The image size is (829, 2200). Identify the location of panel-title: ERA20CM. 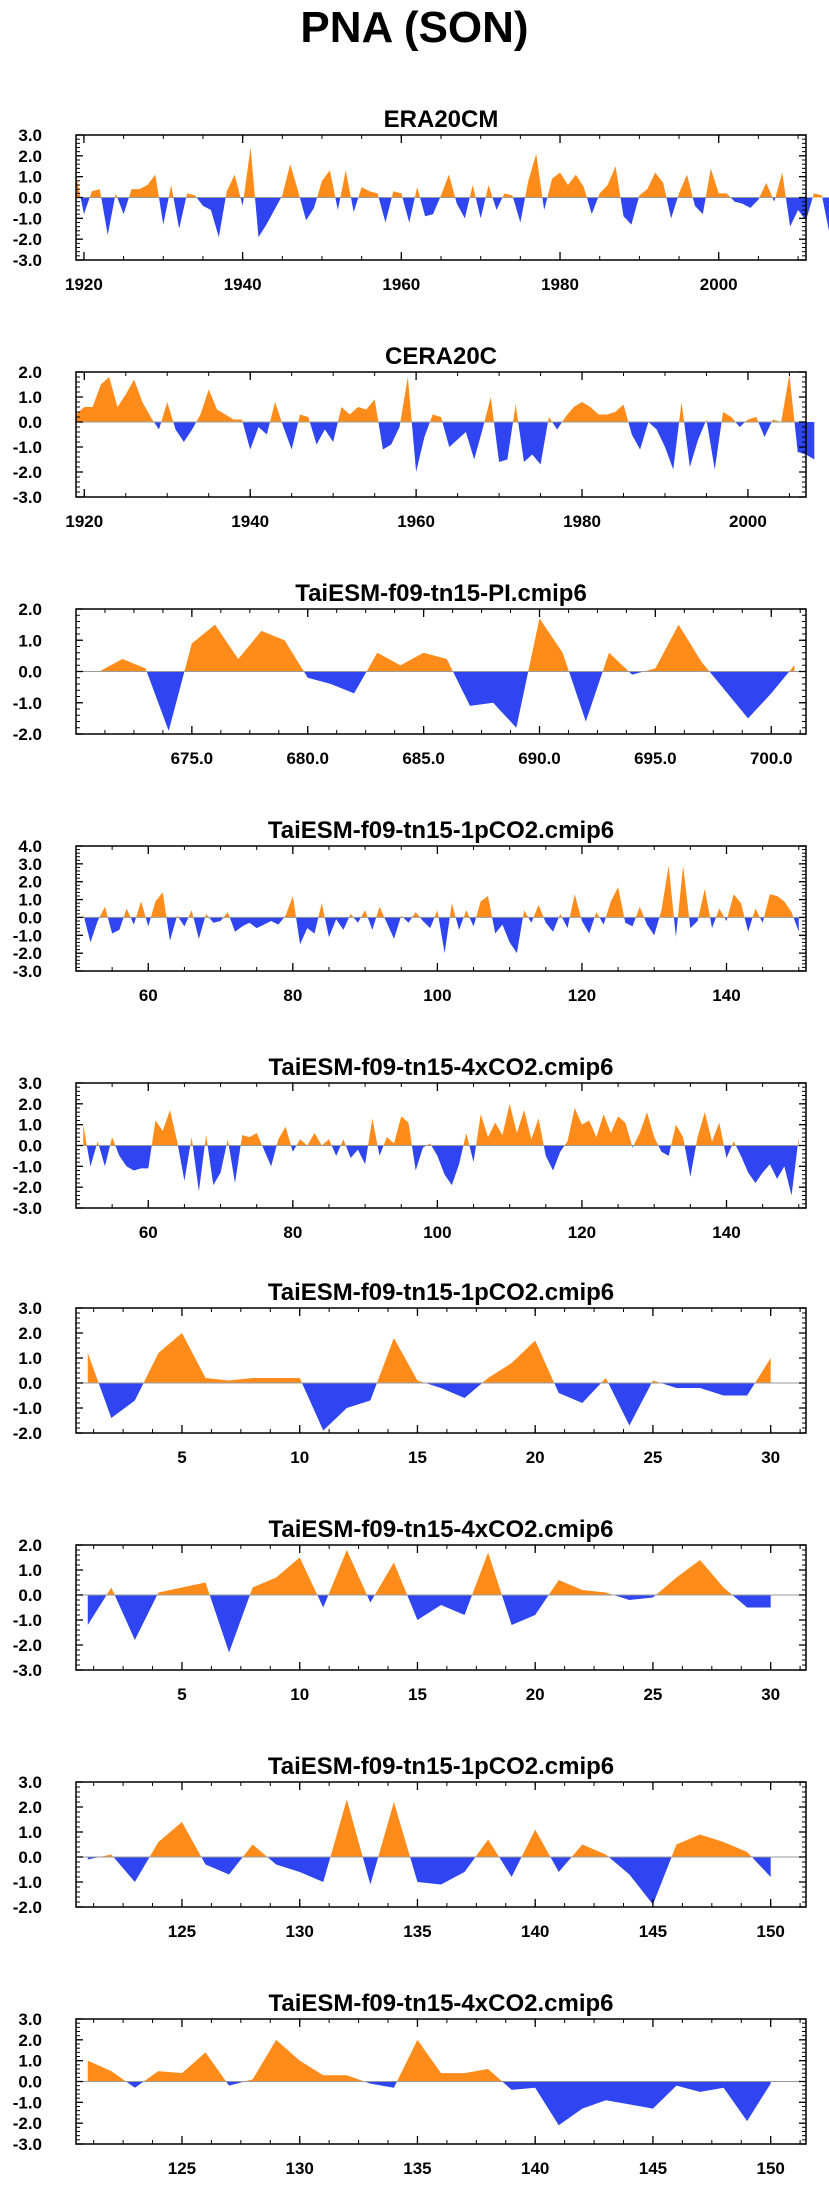
(441, 119).